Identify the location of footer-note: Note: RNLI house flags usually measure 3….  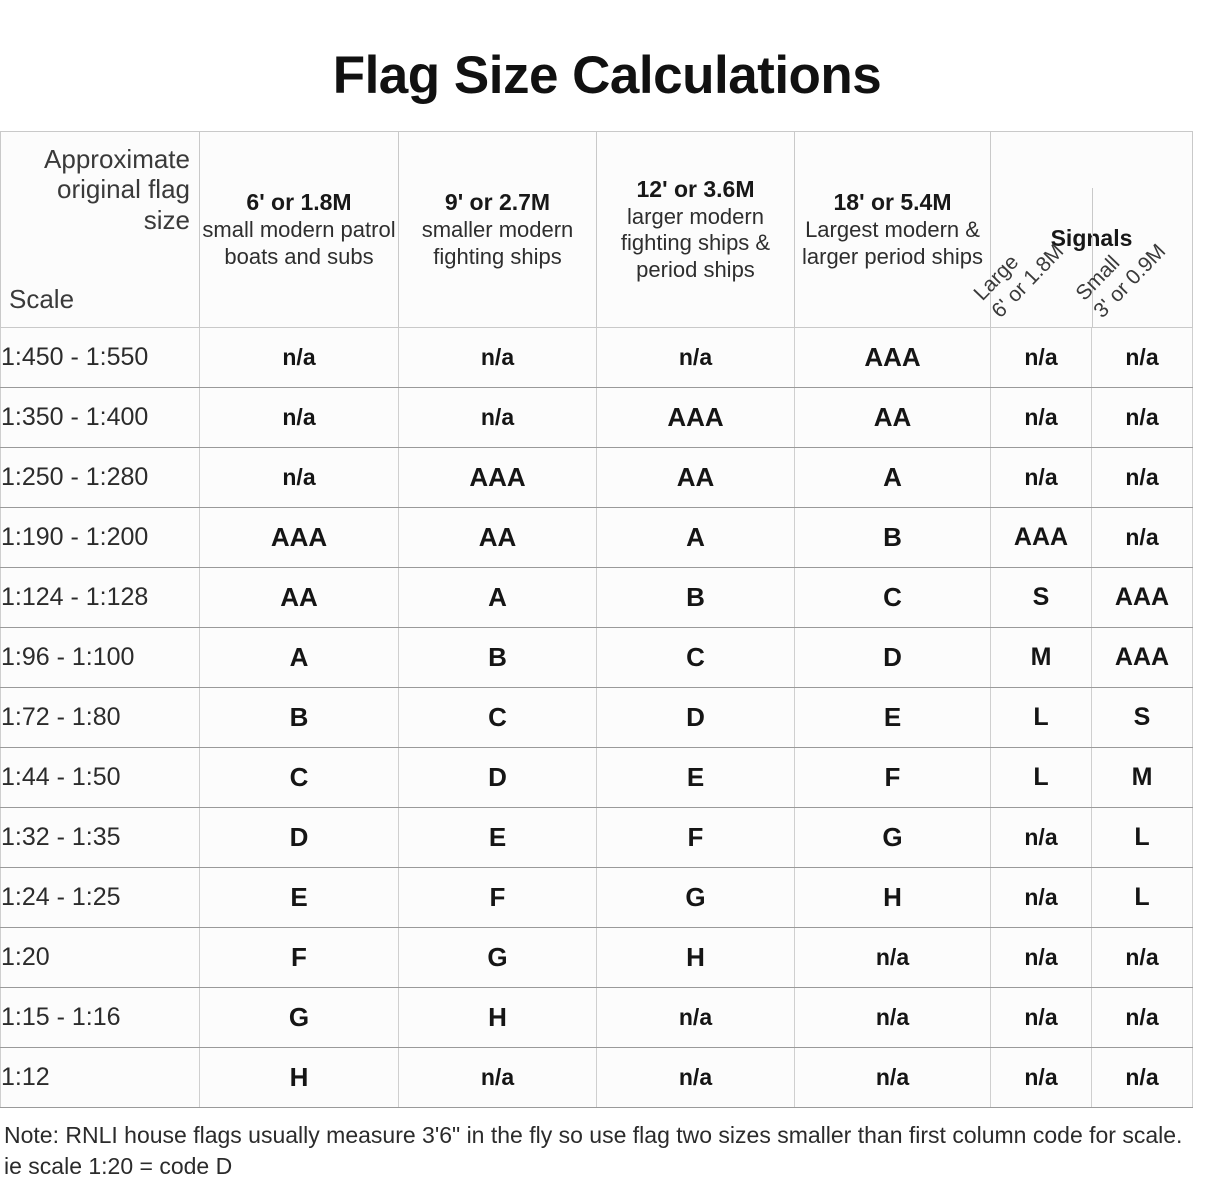
(593, 1150).